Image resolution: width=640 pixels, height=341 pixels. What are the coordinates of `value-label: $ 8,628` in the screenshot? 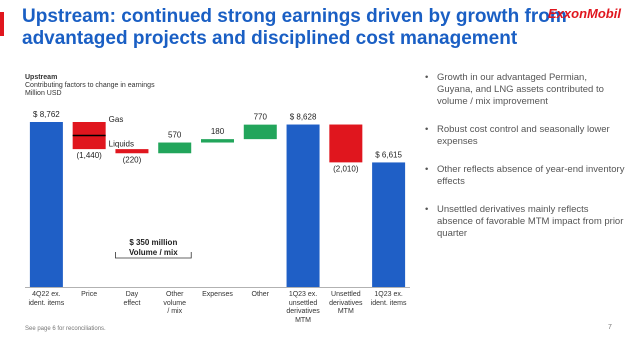 It's located at (303, 117).